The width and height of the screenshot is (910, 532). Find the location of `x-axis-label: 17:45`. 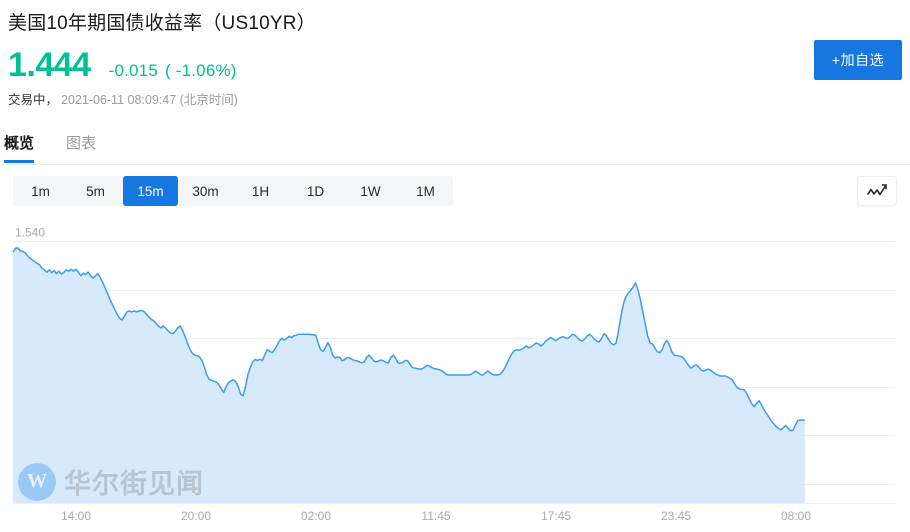

x-axis-label: 17:45 is located at coordinates (556, 516).